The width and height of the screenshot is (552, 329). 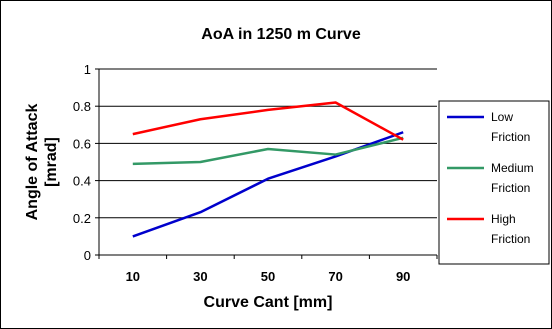 I want to click on y-tick-label: 0.6, so click(x=82, y=143).